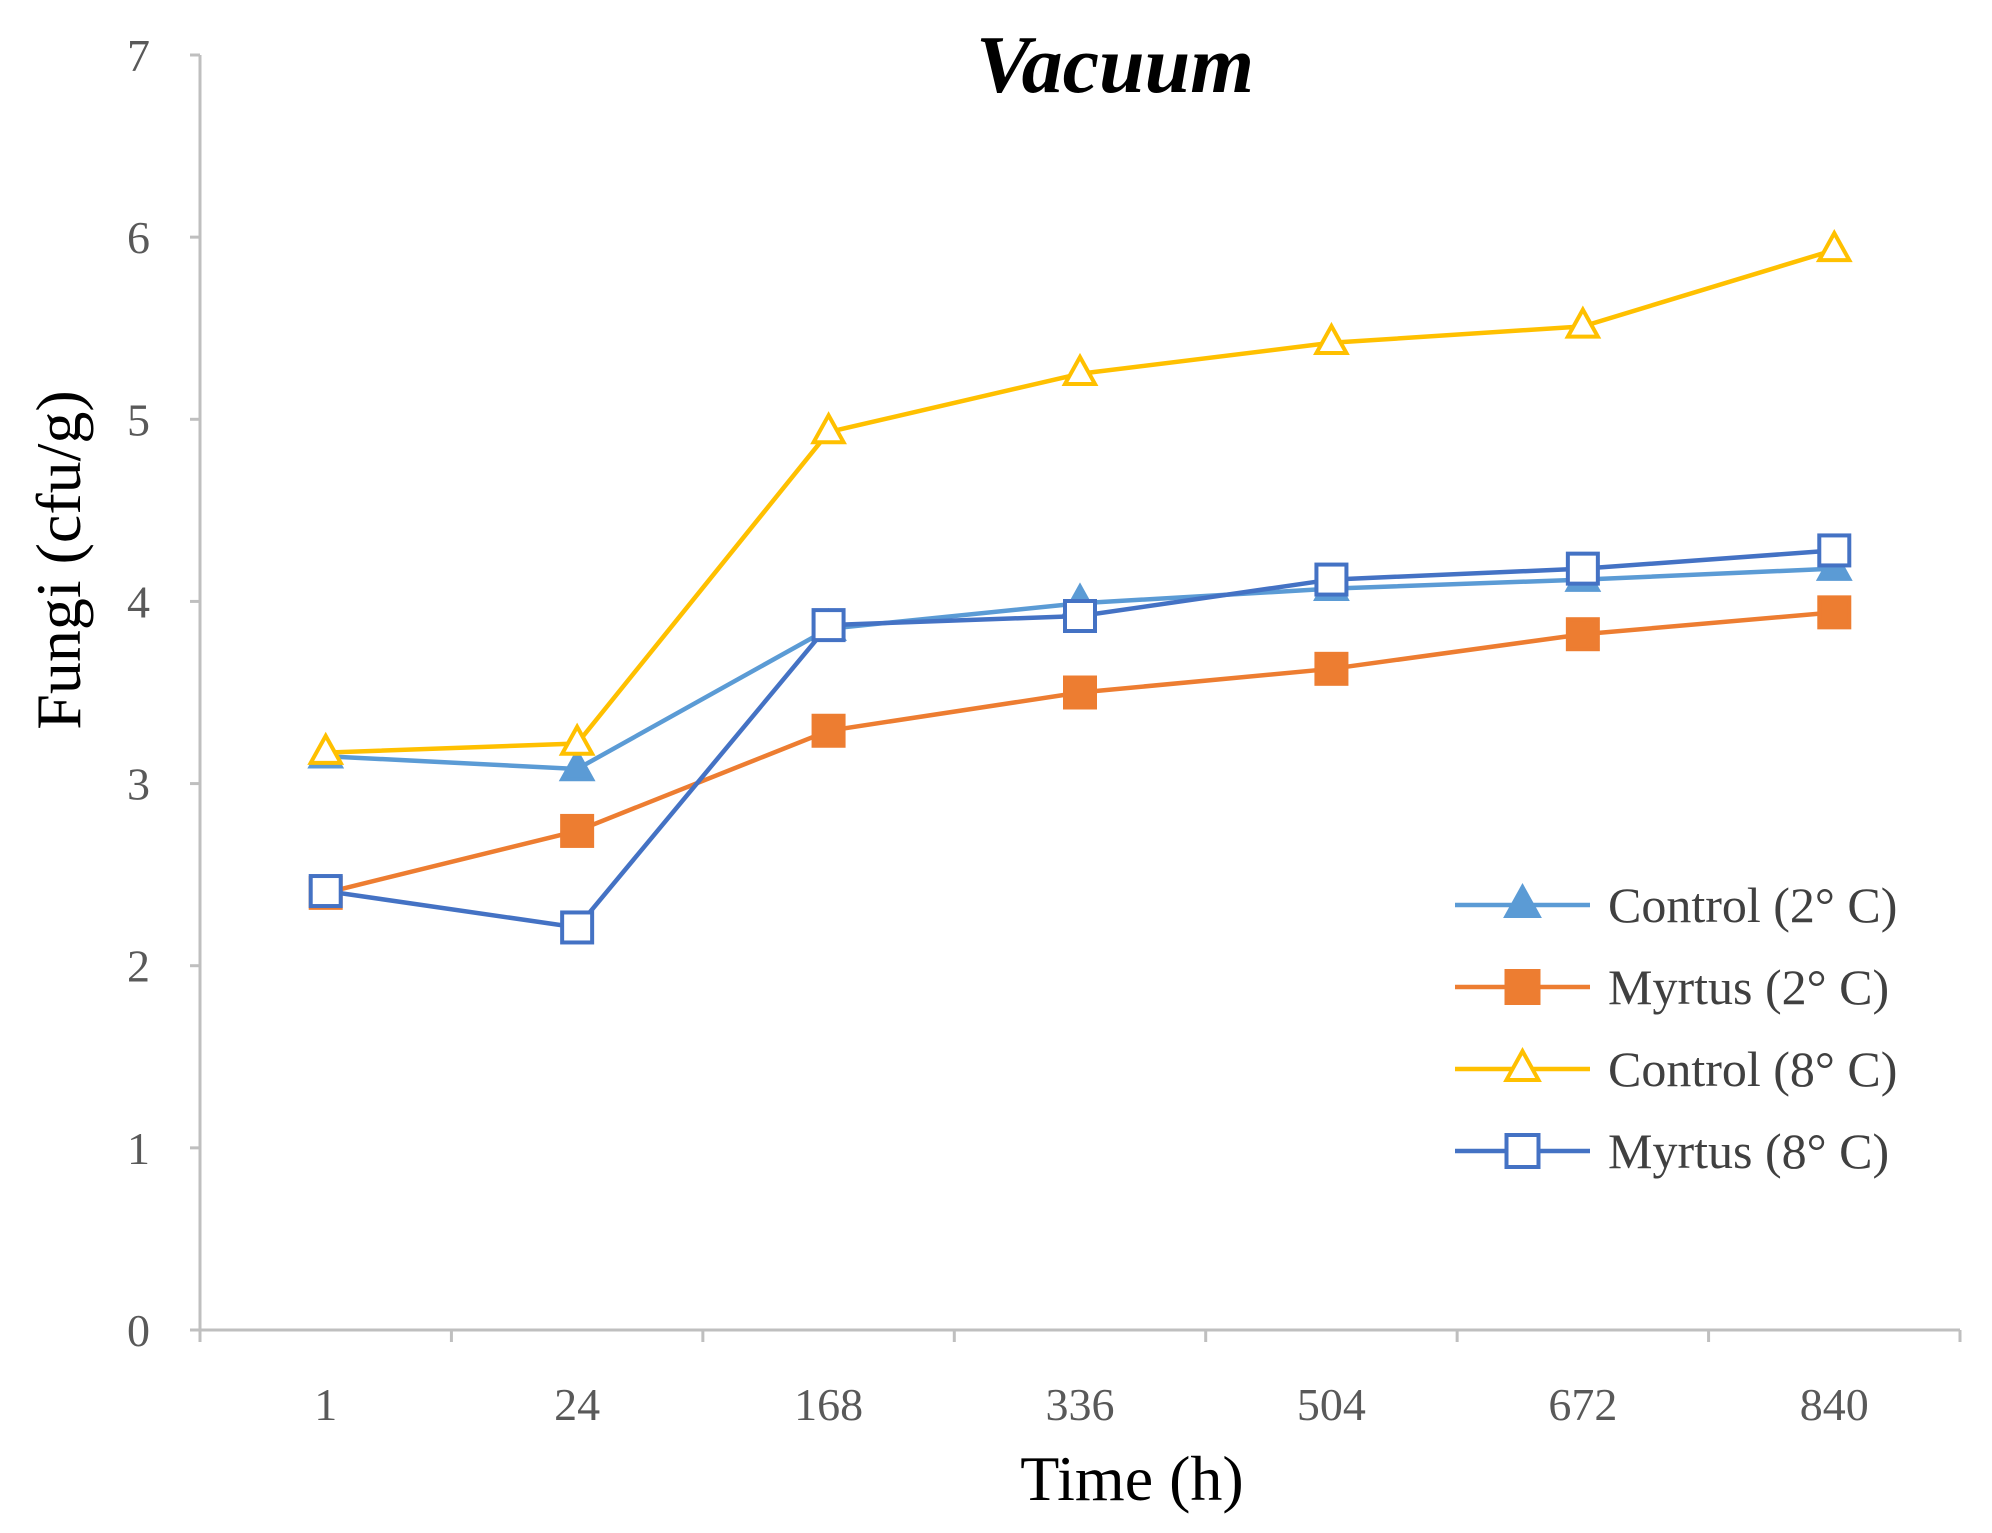 Image resolution: width=1992 pixels, height=1533 pixels. What do you see at coordinates (1752, 905) in the screenshot?
I see `legend-label: Control (2° C)` at bounding box center [1752, 905].